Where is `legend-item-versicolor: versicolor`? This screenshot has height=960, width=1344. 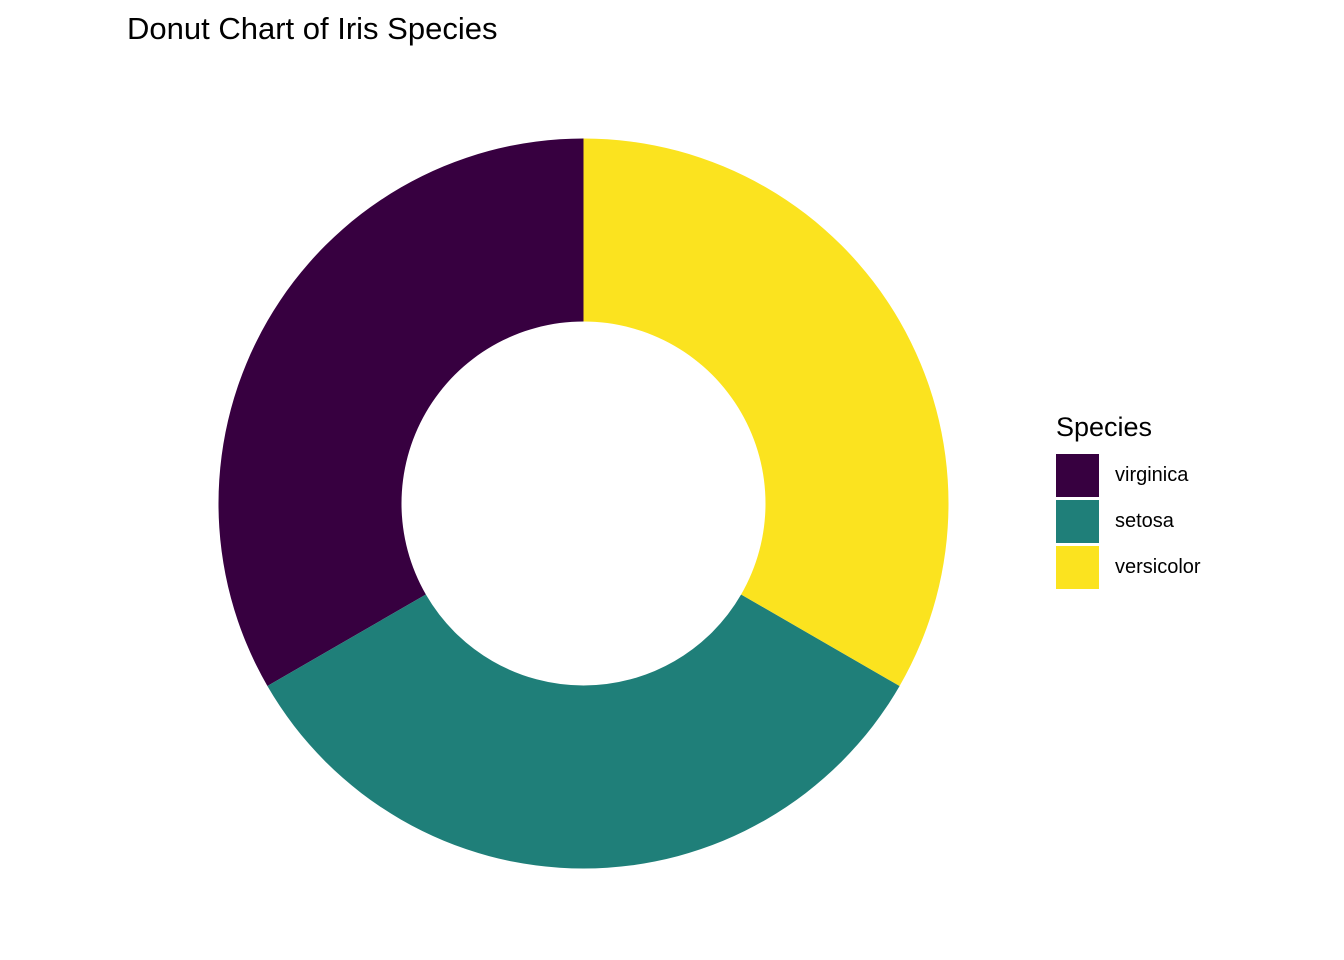
legend-item-versicolor: versicolor is located at coordinates (1128, 567).